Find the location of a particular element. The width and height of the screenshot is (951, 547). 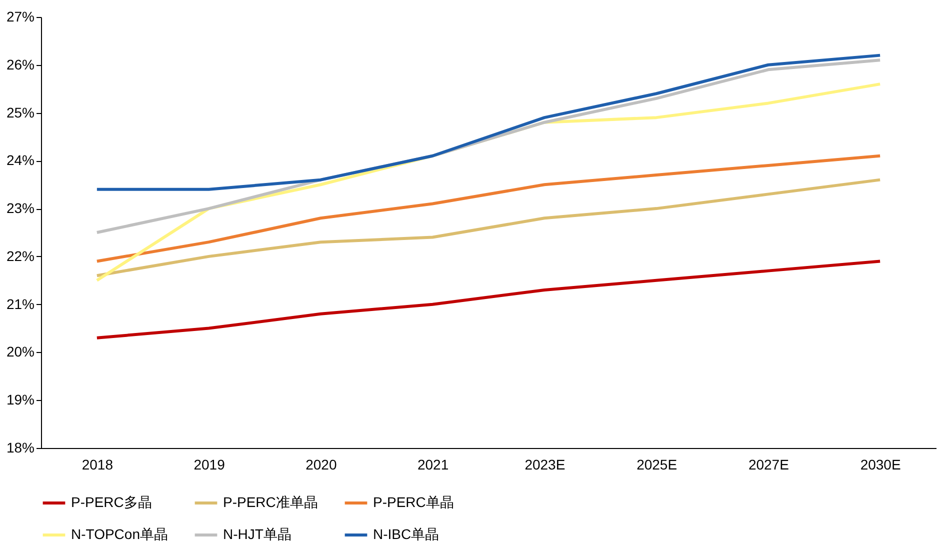

x-tick-label: 2019 is located at coordinates (210, 464).